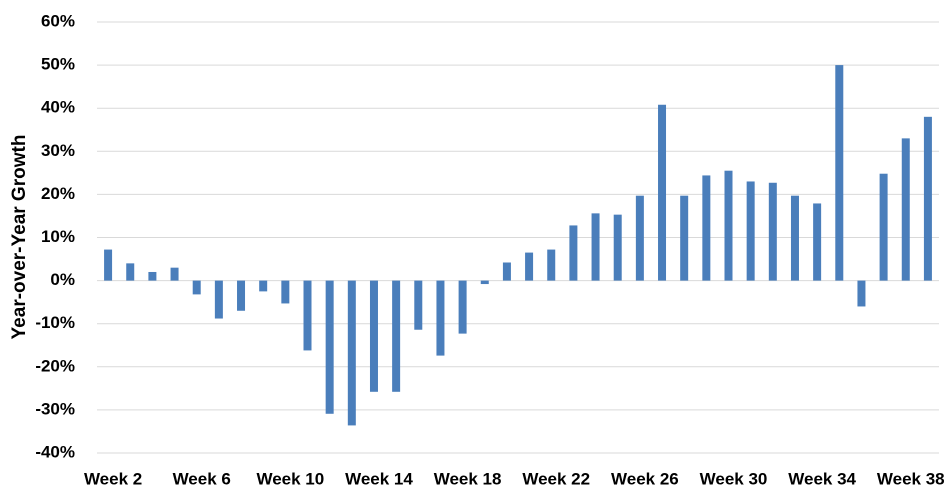  I want to click on y-tick-label: 10%, so click(58, 236).